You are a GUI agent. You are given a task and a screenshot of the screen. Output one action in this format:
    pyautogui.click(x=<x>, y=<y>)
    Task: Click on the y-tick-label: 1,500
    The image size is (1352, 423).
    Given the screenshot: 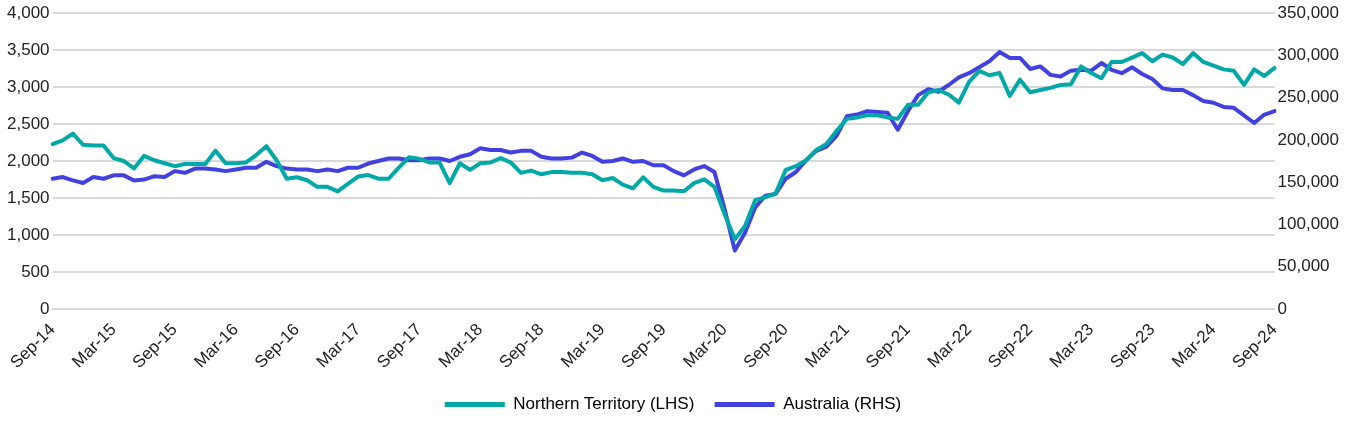 What is the action you would take?
    pyautogui.click(x=28, y=197)
    